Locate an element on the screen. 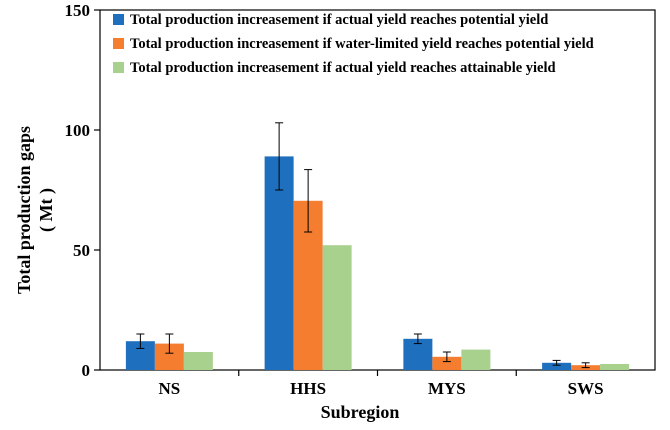 The image size is (670, 430). y-axis-title-line2: ( Mt ) is located at coordinates (46, 210).